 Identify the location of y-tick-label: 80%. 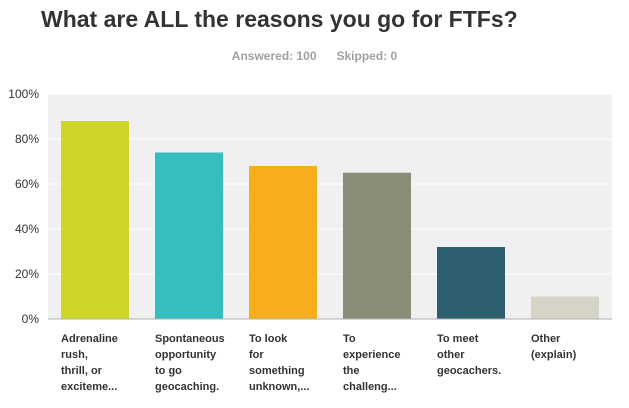
(27, 139).